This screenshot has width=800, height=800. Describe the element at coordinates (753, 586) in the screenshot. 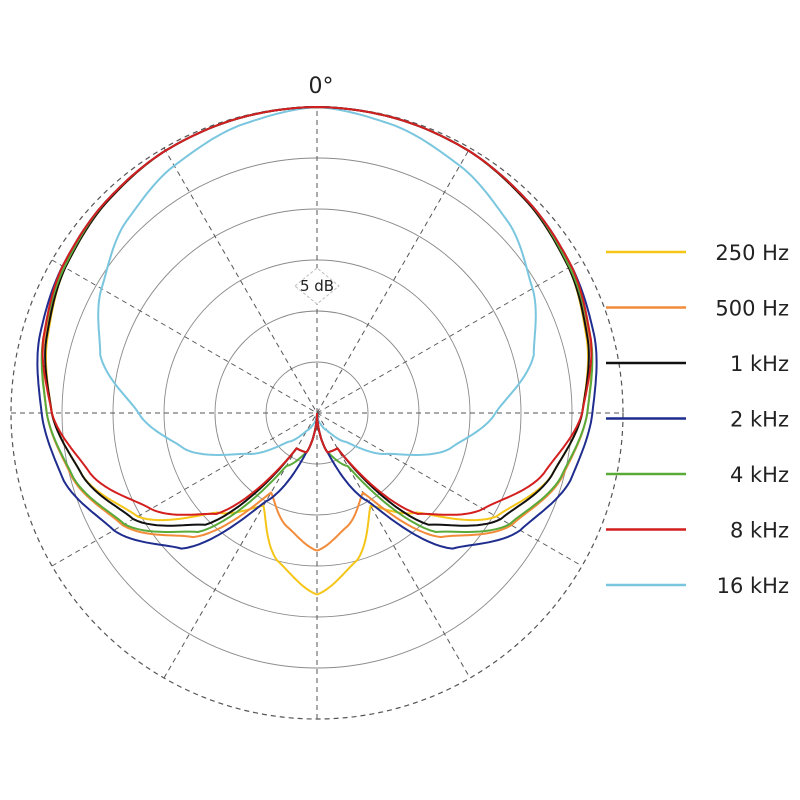

I see `legend-label-16-khz: 16 kHz` at that location.